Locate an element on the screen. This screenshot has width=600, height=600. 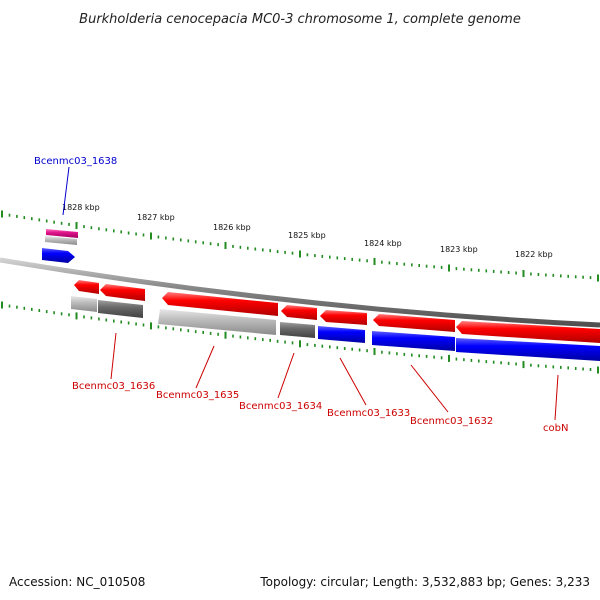
outer-tick-ruler is located at coordinates (300, 246).